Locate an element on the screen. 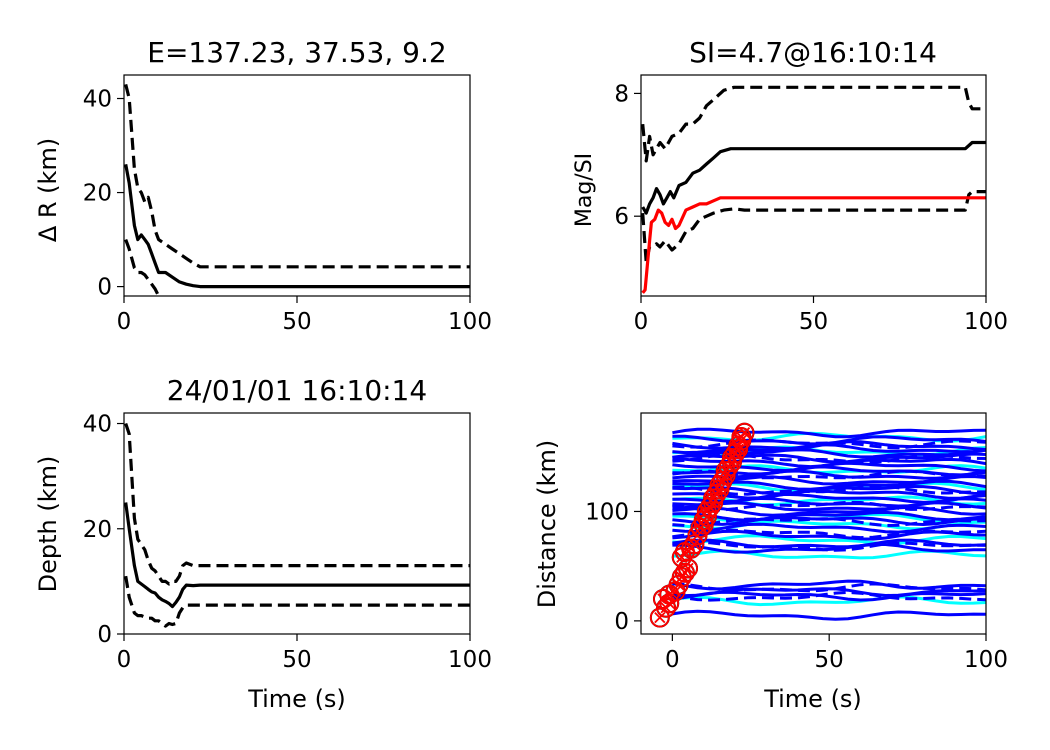 This screenshot has height=750, width=1050. panel-distance-ticks: 0 50 100 0 100 is located at coordinates (796, 586).